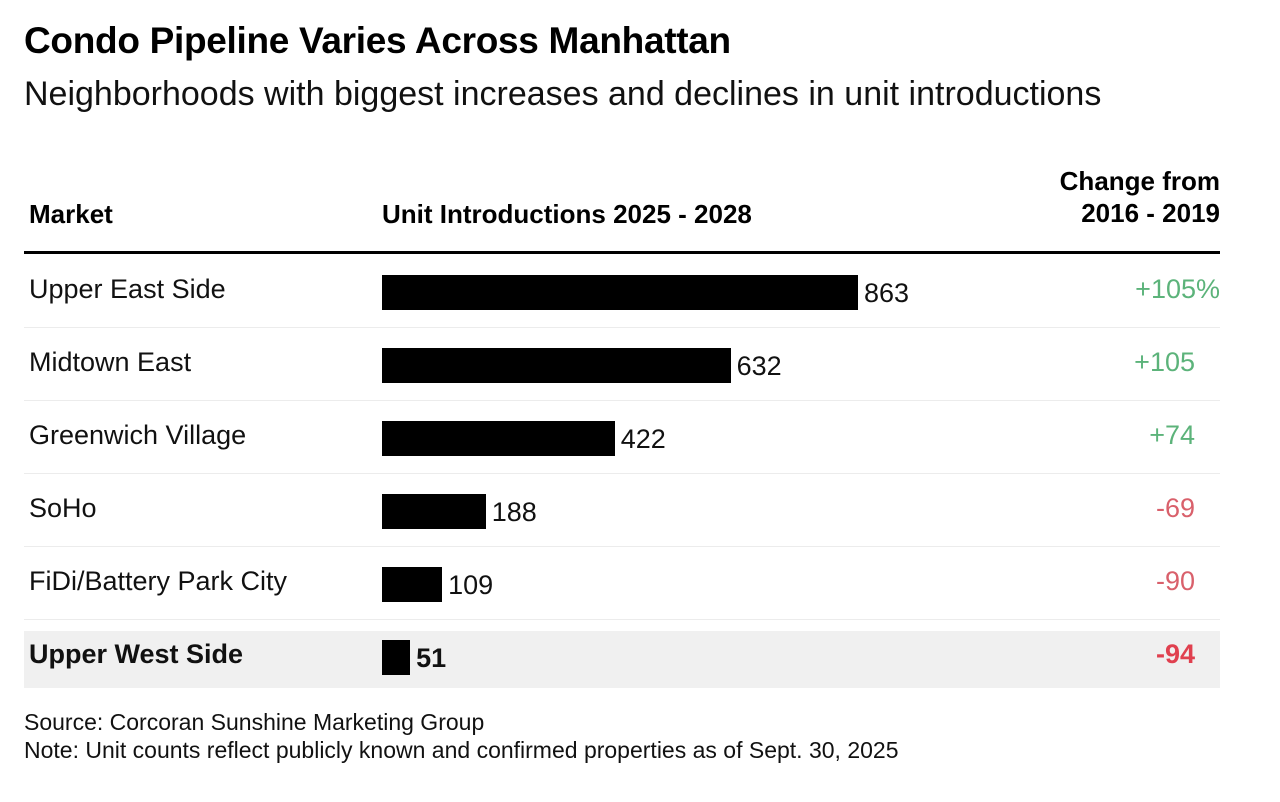  What do you see at coordinates (622, 659) in the screenshot?
I see `table-row: Upper West Side 51 -94` at bounding box center [622, 659].